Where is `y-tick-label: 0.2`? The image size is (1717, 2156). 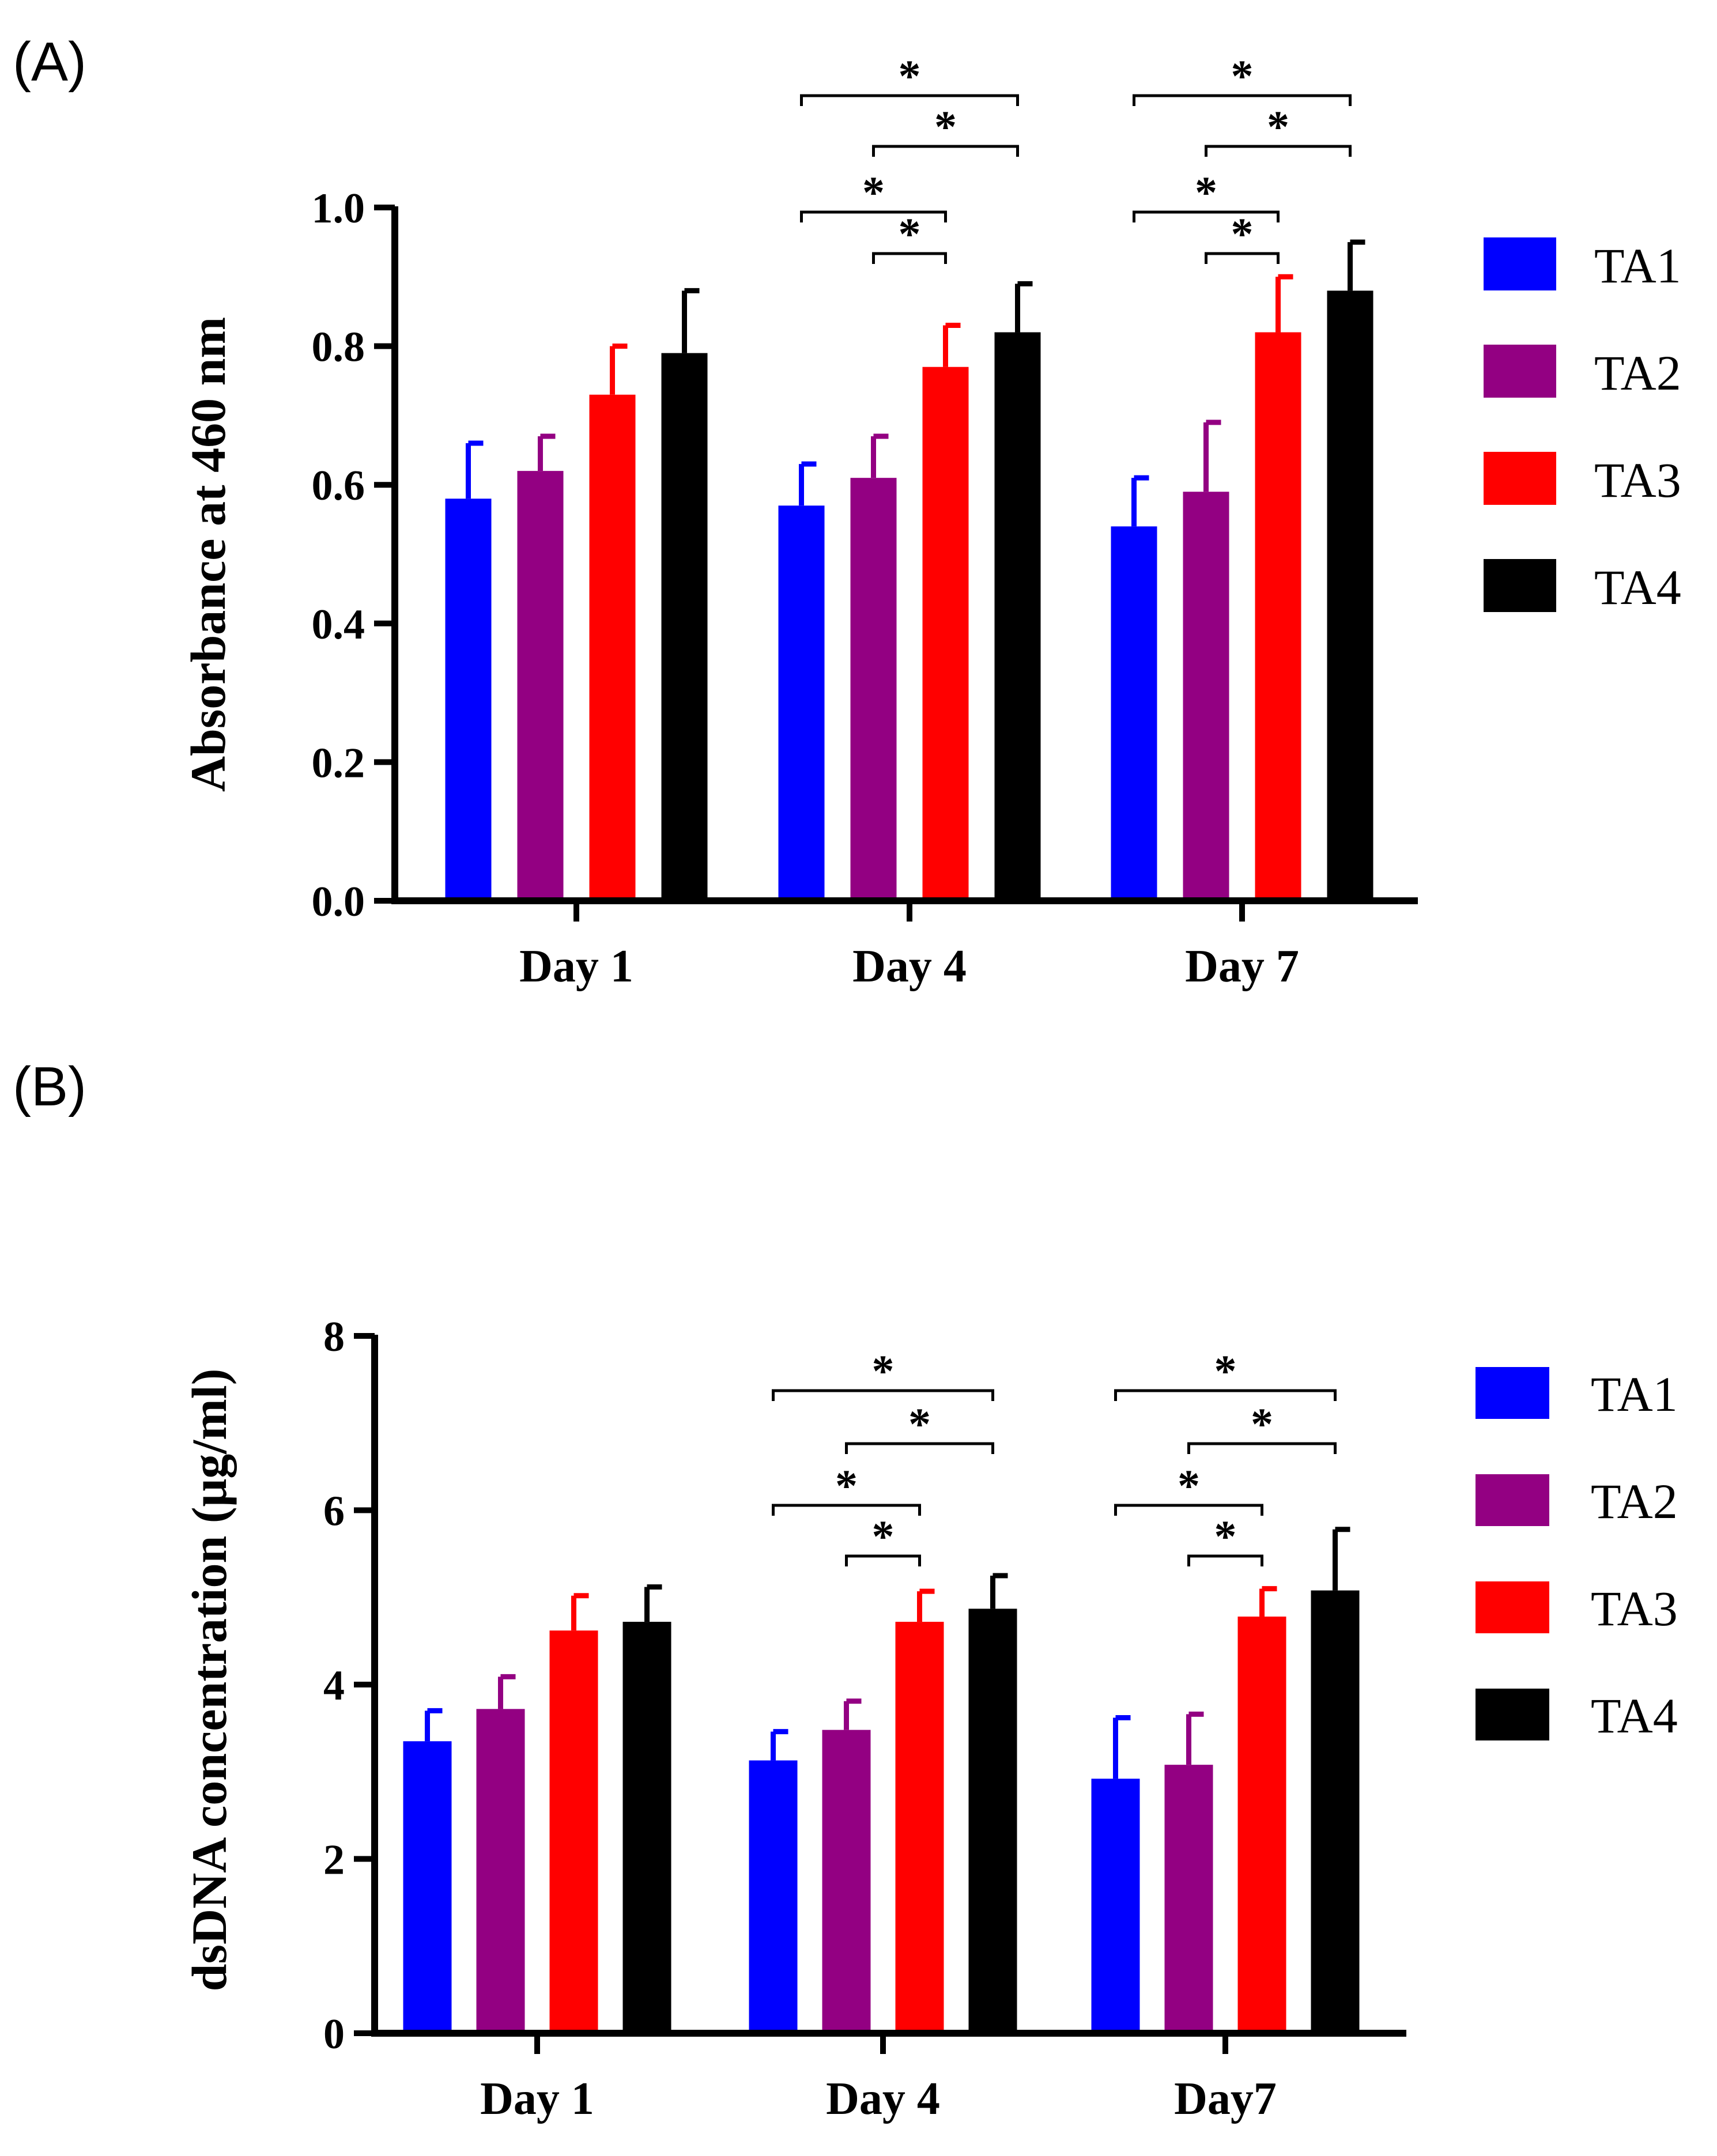 y-tick-label: 0.2 is located at coordinates (338, 763).